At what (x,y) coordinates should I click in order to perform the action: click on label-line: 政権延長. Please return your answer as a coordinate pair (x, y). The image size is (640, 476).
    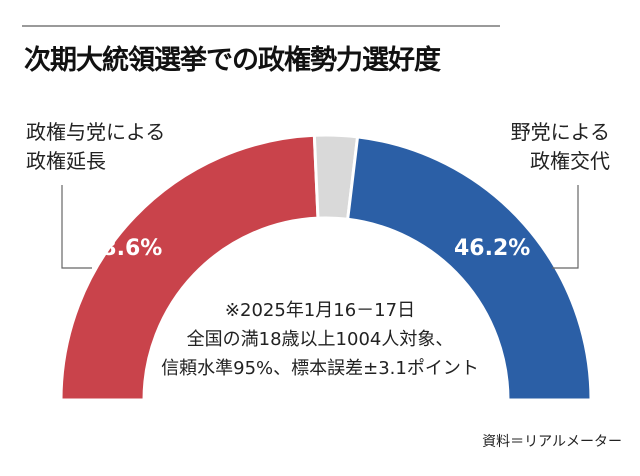
    Looking at the image, I should click on (66, 161).